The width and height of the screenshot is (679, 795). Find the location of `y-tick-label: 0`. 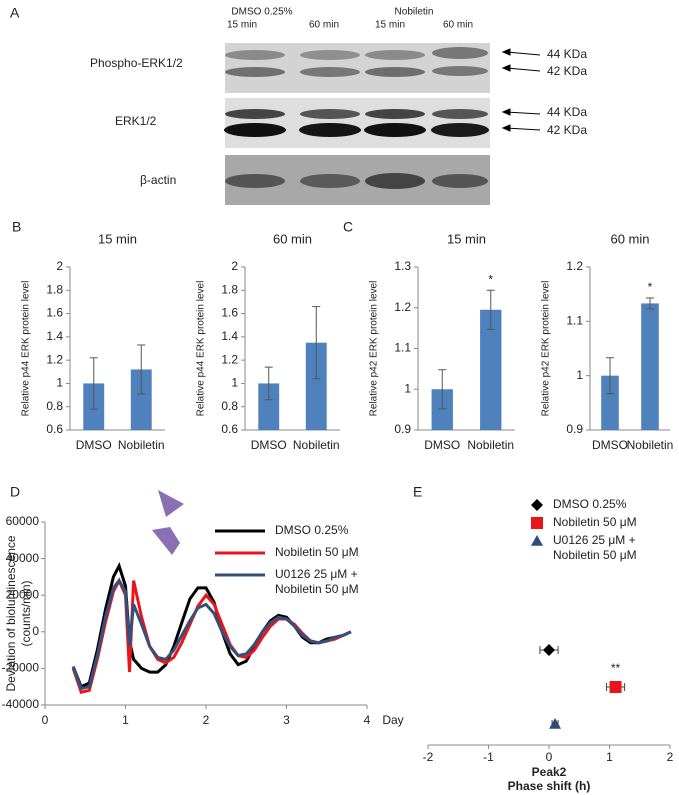

y-tick-label: 0 is located at coordinates (35, 631).